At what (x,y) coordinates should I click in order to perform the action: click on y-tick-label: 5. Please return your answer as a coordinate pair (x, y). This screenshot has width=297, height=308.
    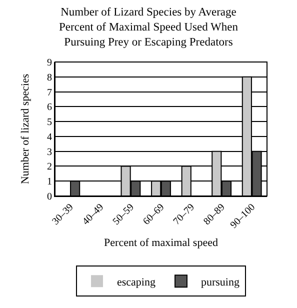
    Looking at the image, I should click on (49, 122).